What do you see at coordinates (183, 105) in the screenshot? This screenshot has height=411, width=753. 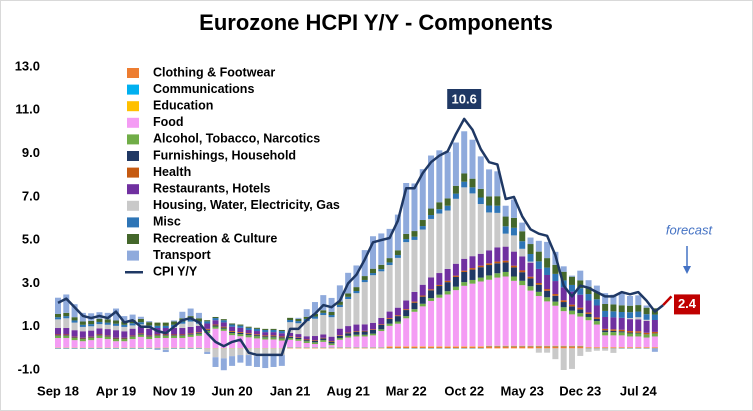 I see `legend-label: Education` at bounding box center [183, 105].